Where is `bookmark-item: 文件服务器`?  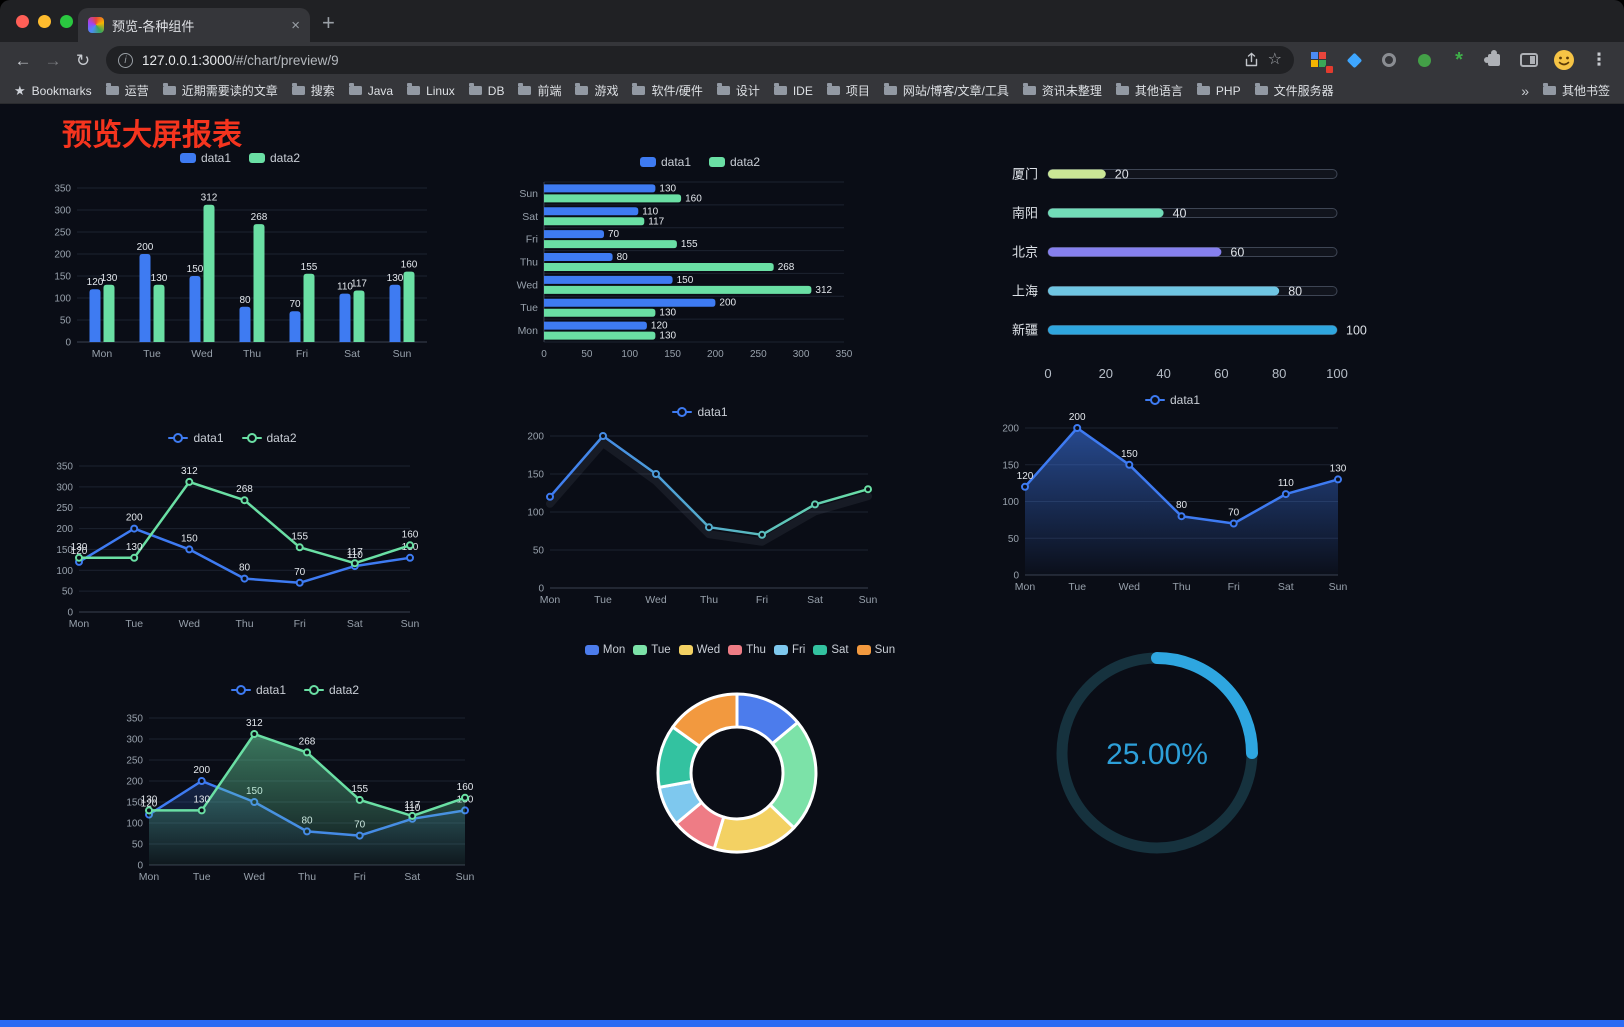
bookmark-item: 文件服务器 is located at coordinates (1294, 90).